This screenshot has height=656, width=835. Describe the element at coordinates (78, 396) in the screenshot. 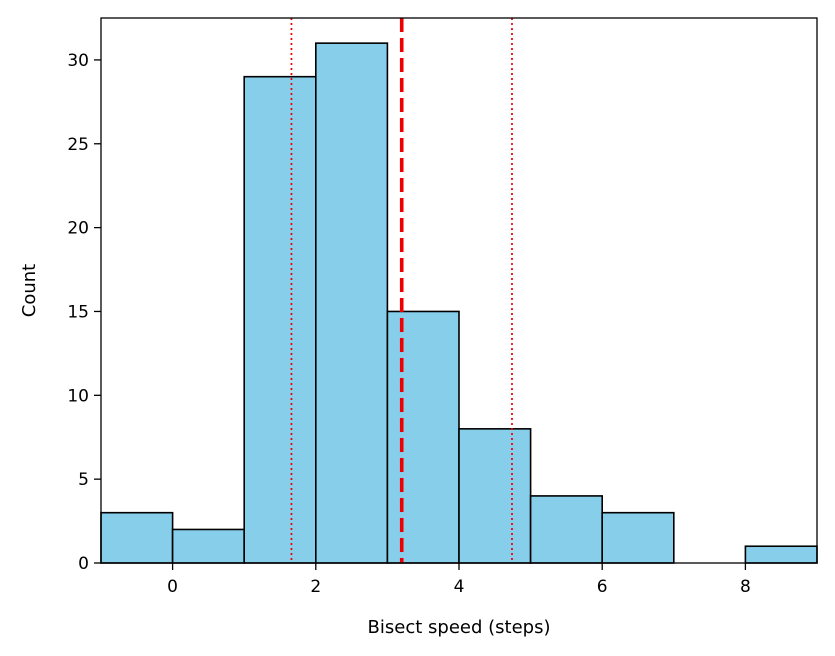

I see `y-tick-label: 10` at that location.